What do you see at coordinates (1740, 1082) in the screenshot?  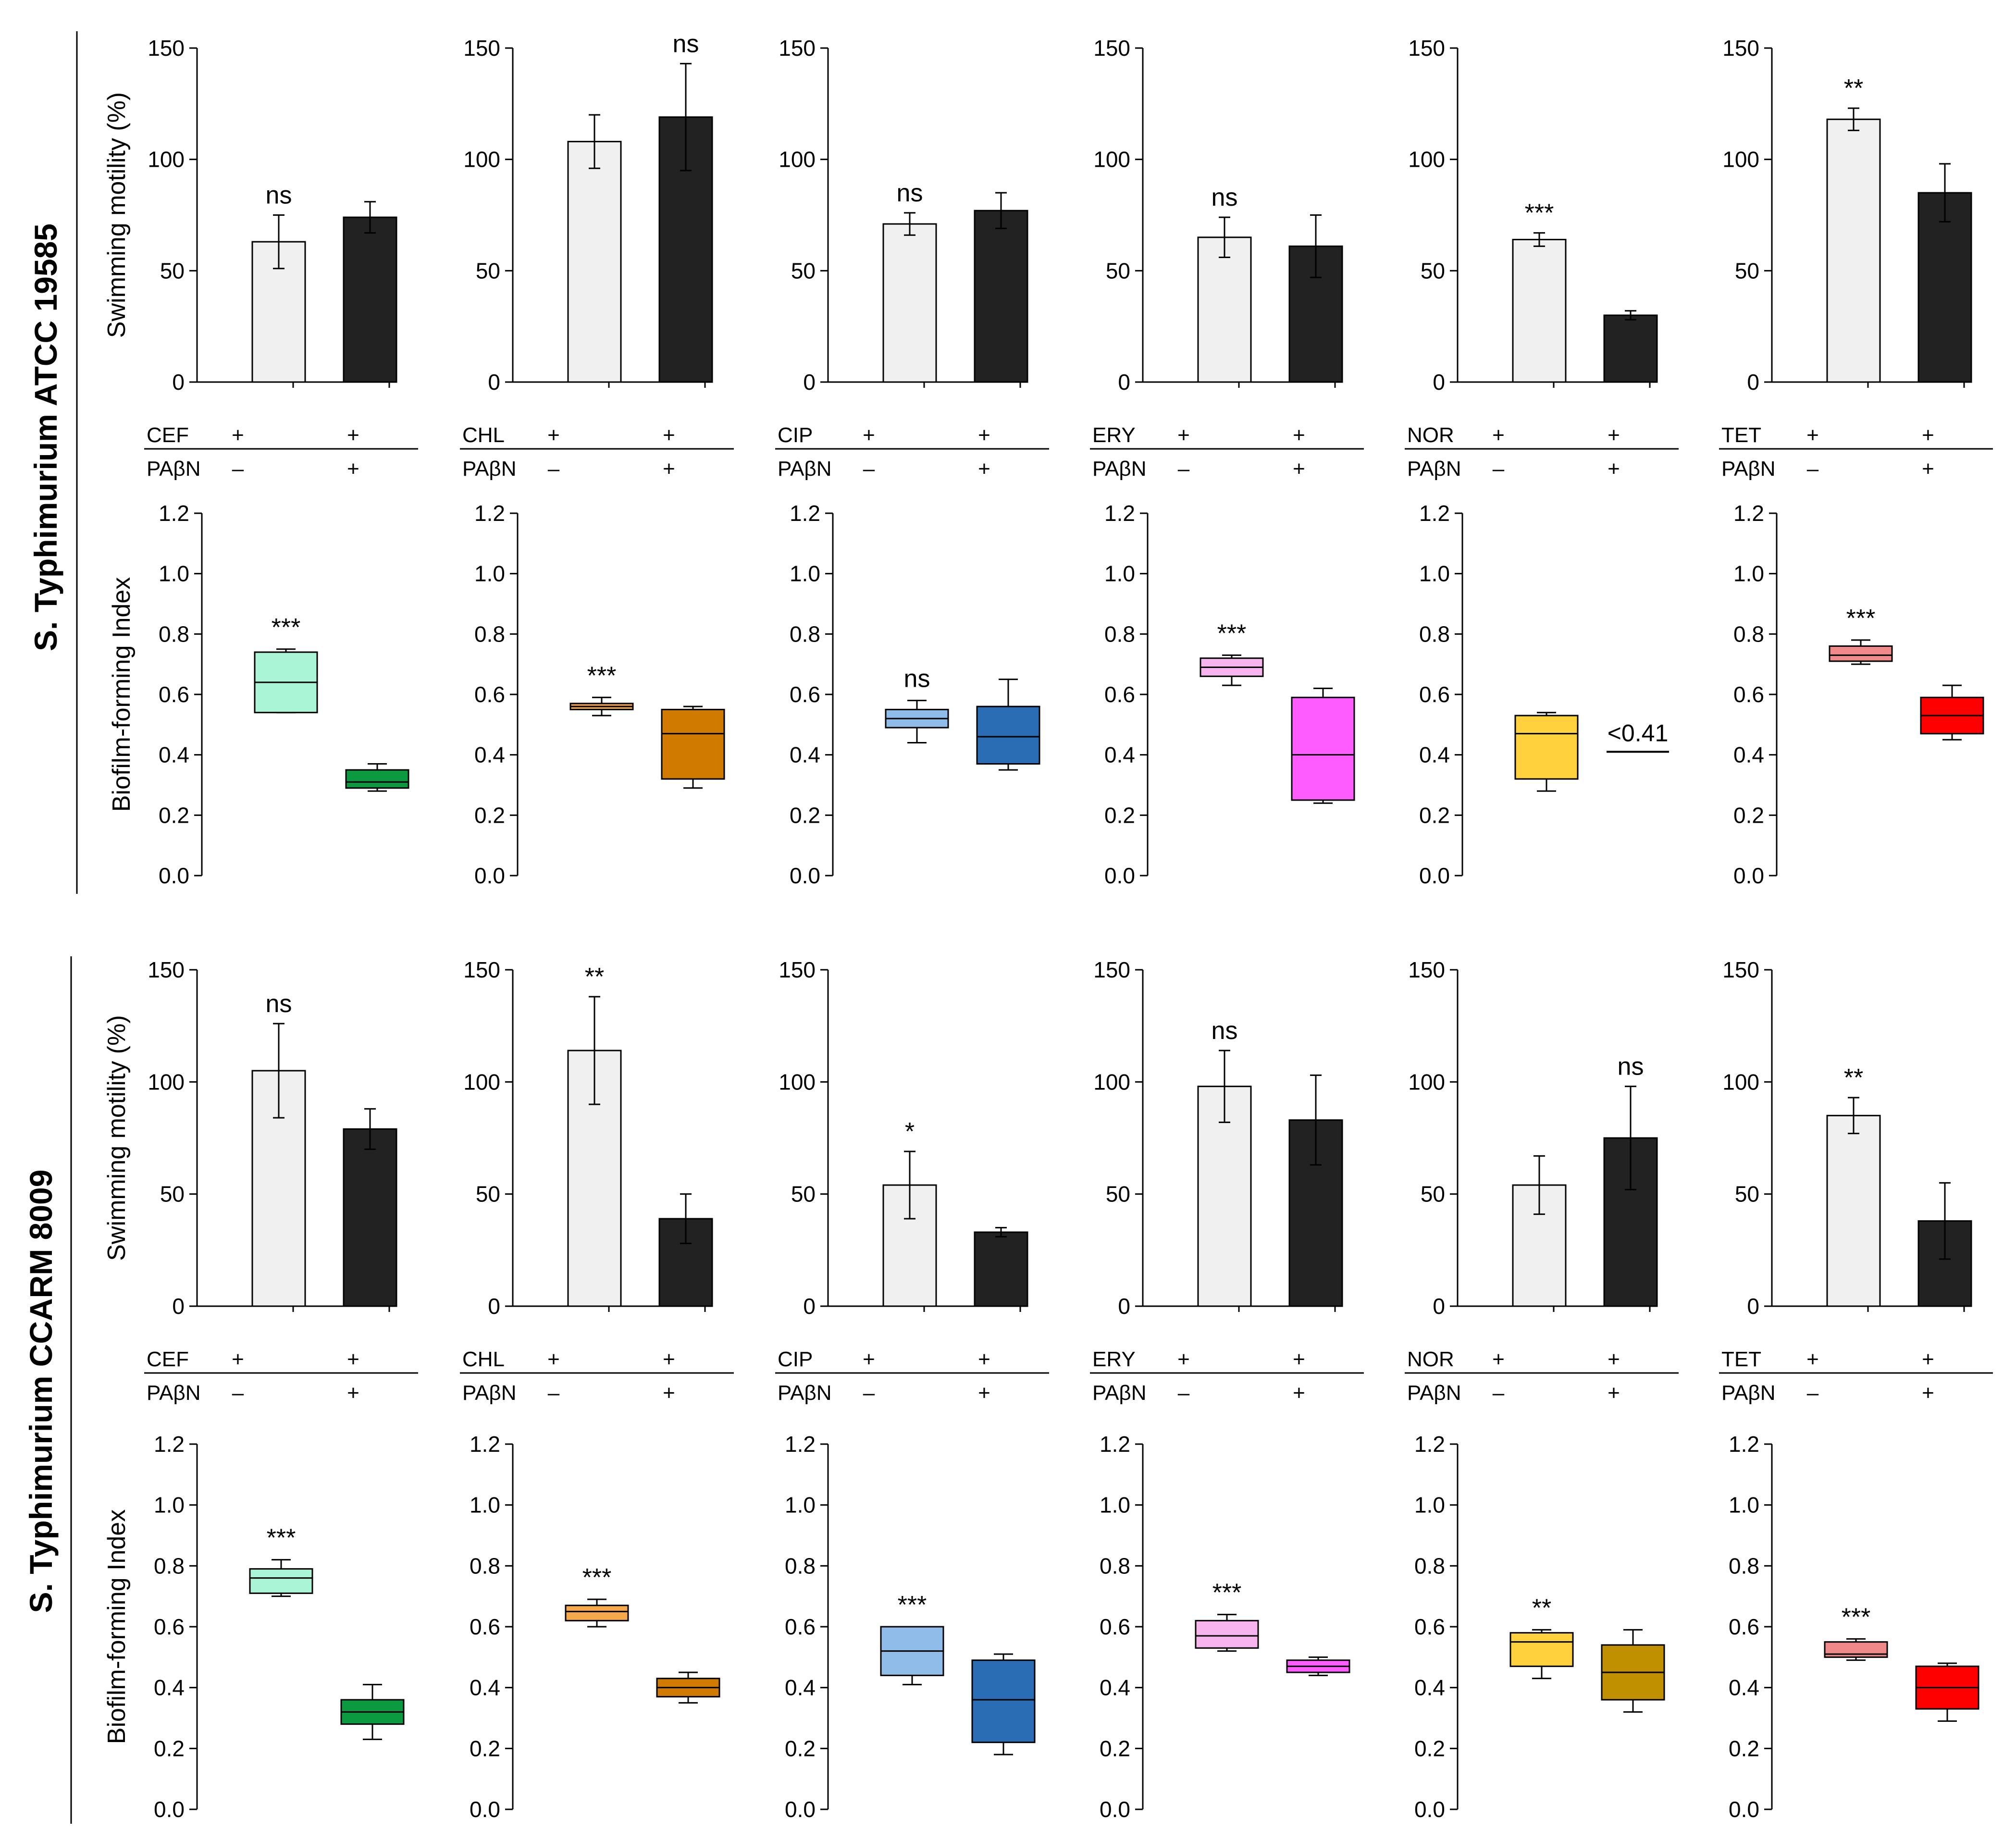 I see `swim-ccarm-tet-ytick-label: 100` at bounding box center [1740, 1082].